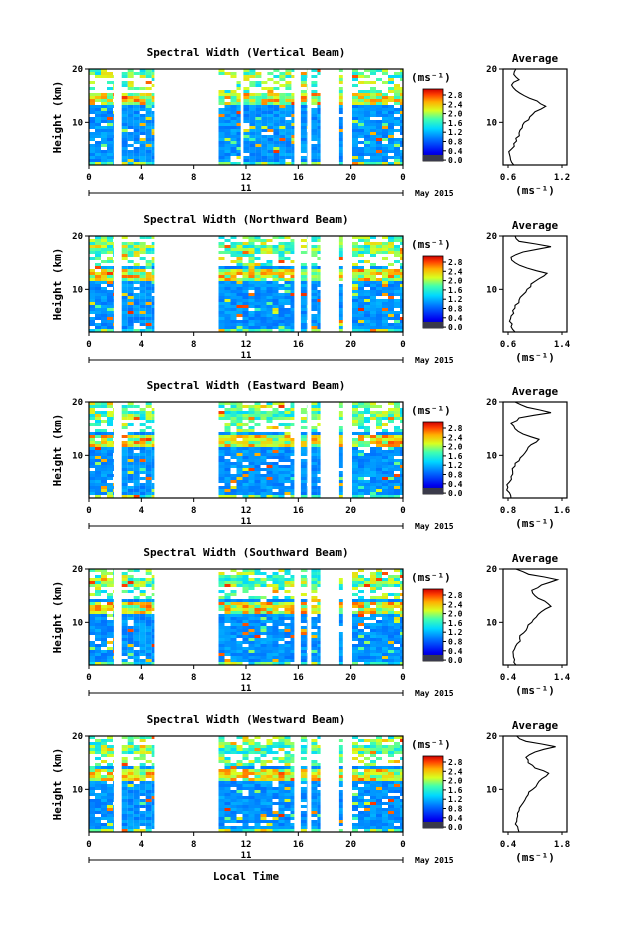 Image resolution: width=621 pixels, height=929 pixels. Describe the element at coordinates (491, 570) in the screenshot. I see `panel-4-average-y-tick-label: 20` at that location.